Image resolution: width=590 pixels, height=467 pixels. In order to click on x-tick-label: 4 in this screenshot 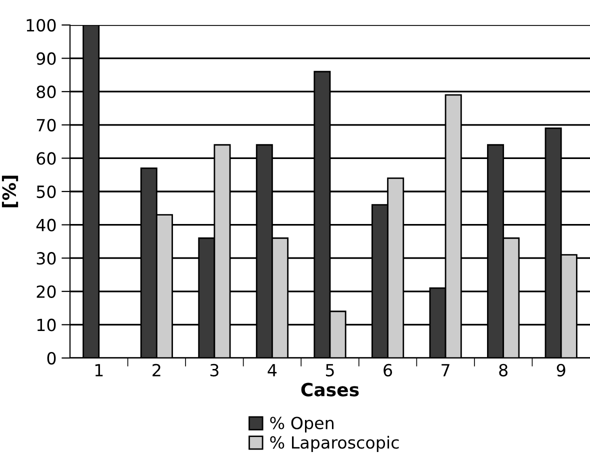, I will do `click(272, 370)`.